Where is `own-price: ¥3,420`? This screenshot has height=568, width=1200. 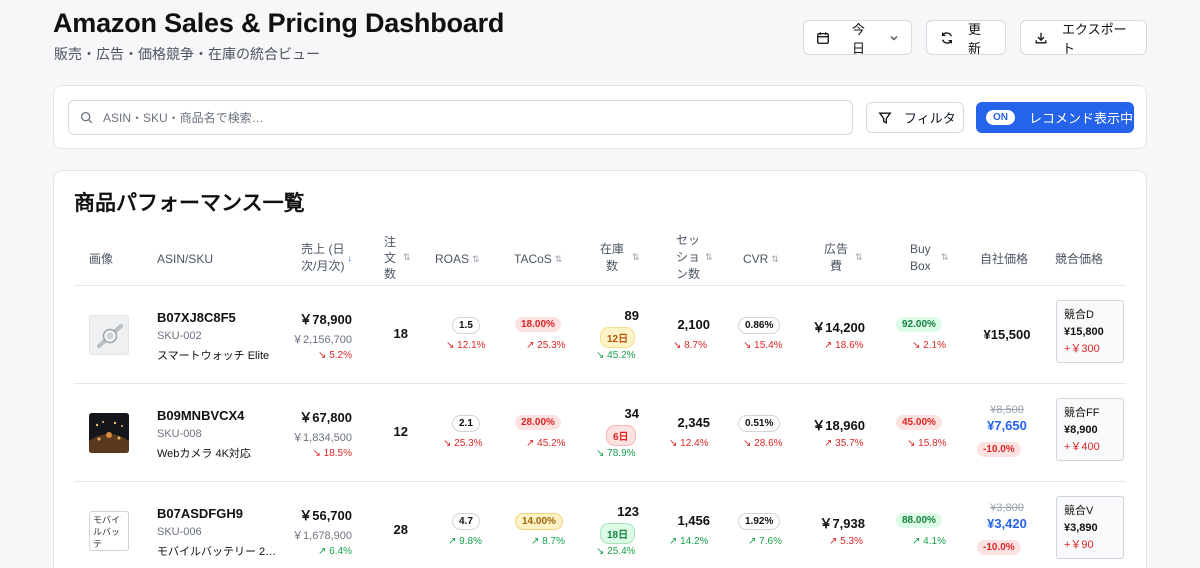
own-price: ¥3,420 is located at coordinates (1007, 523).